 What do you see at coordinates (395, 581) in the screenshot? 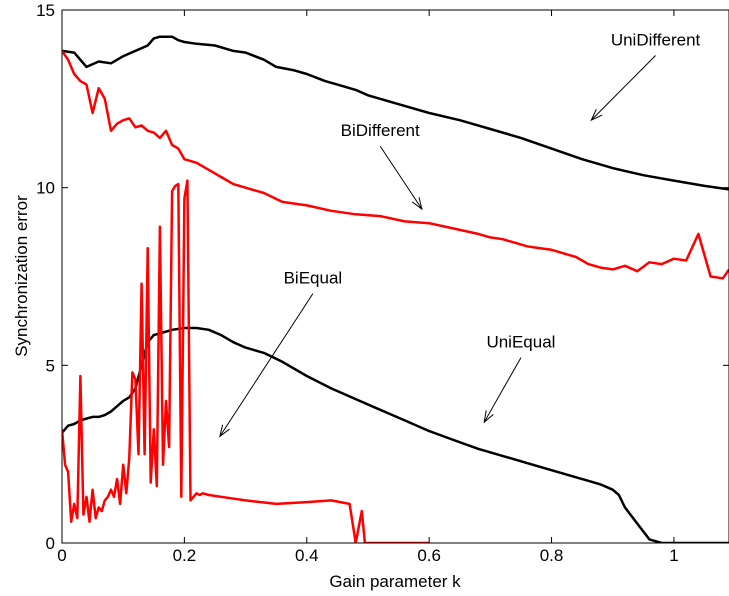
I see `x-axis-label: Gain parameter k` at bounding box center [395, 581].